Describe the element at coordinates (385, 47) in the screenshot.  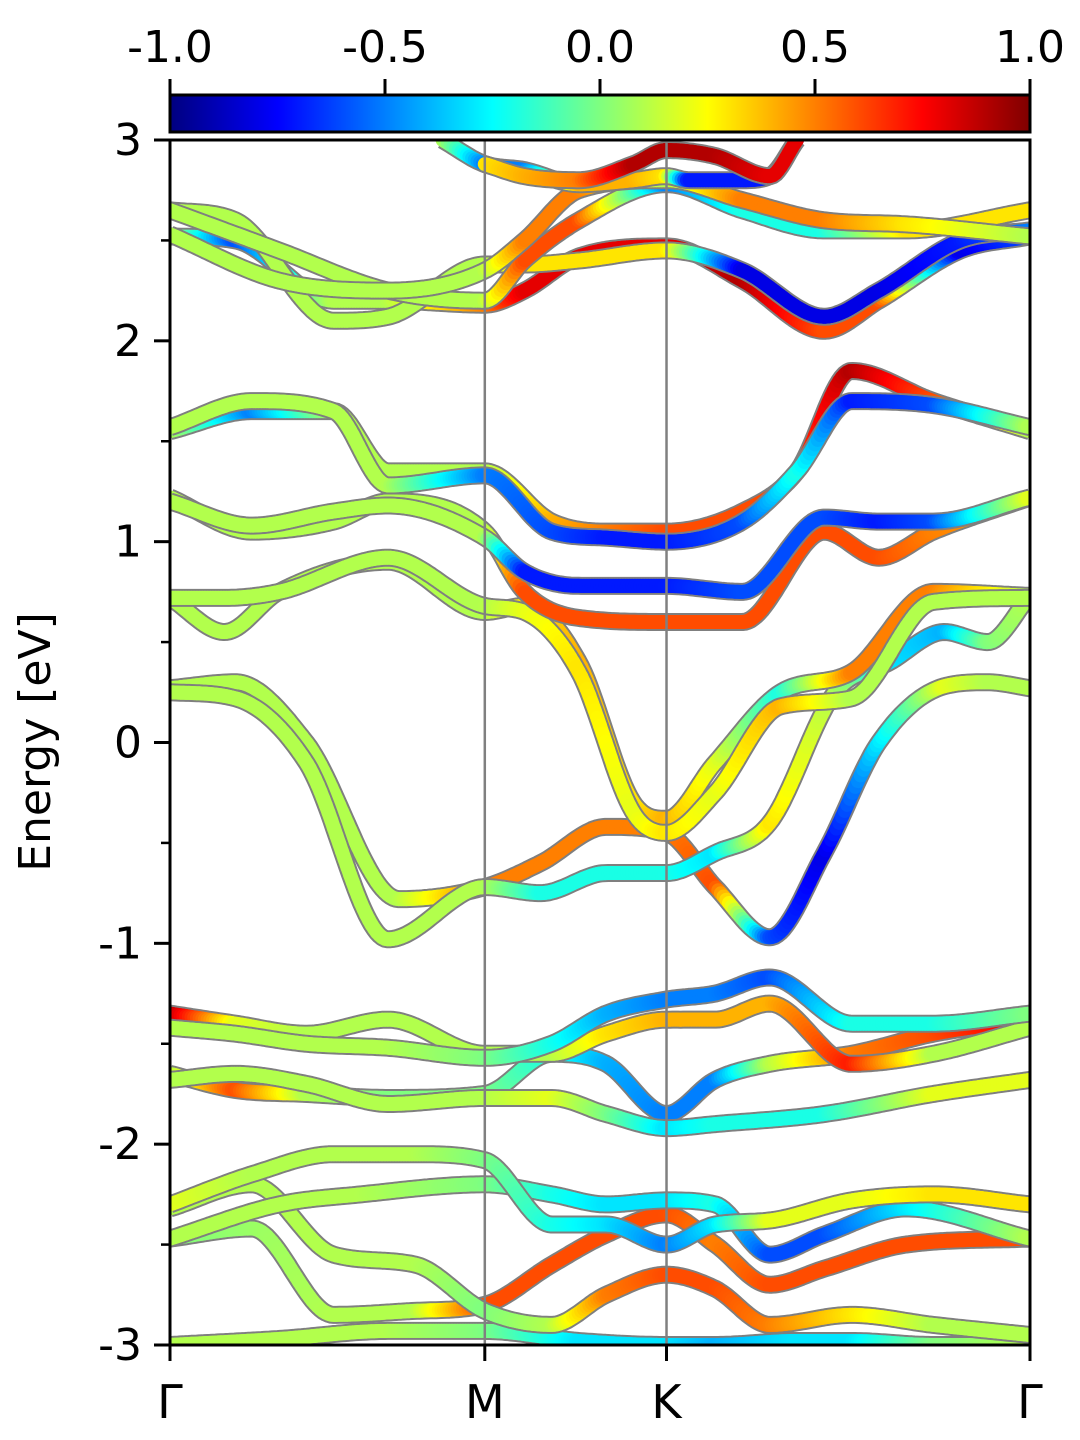
I see `colorbar-tick-label: -0.5` at that location.